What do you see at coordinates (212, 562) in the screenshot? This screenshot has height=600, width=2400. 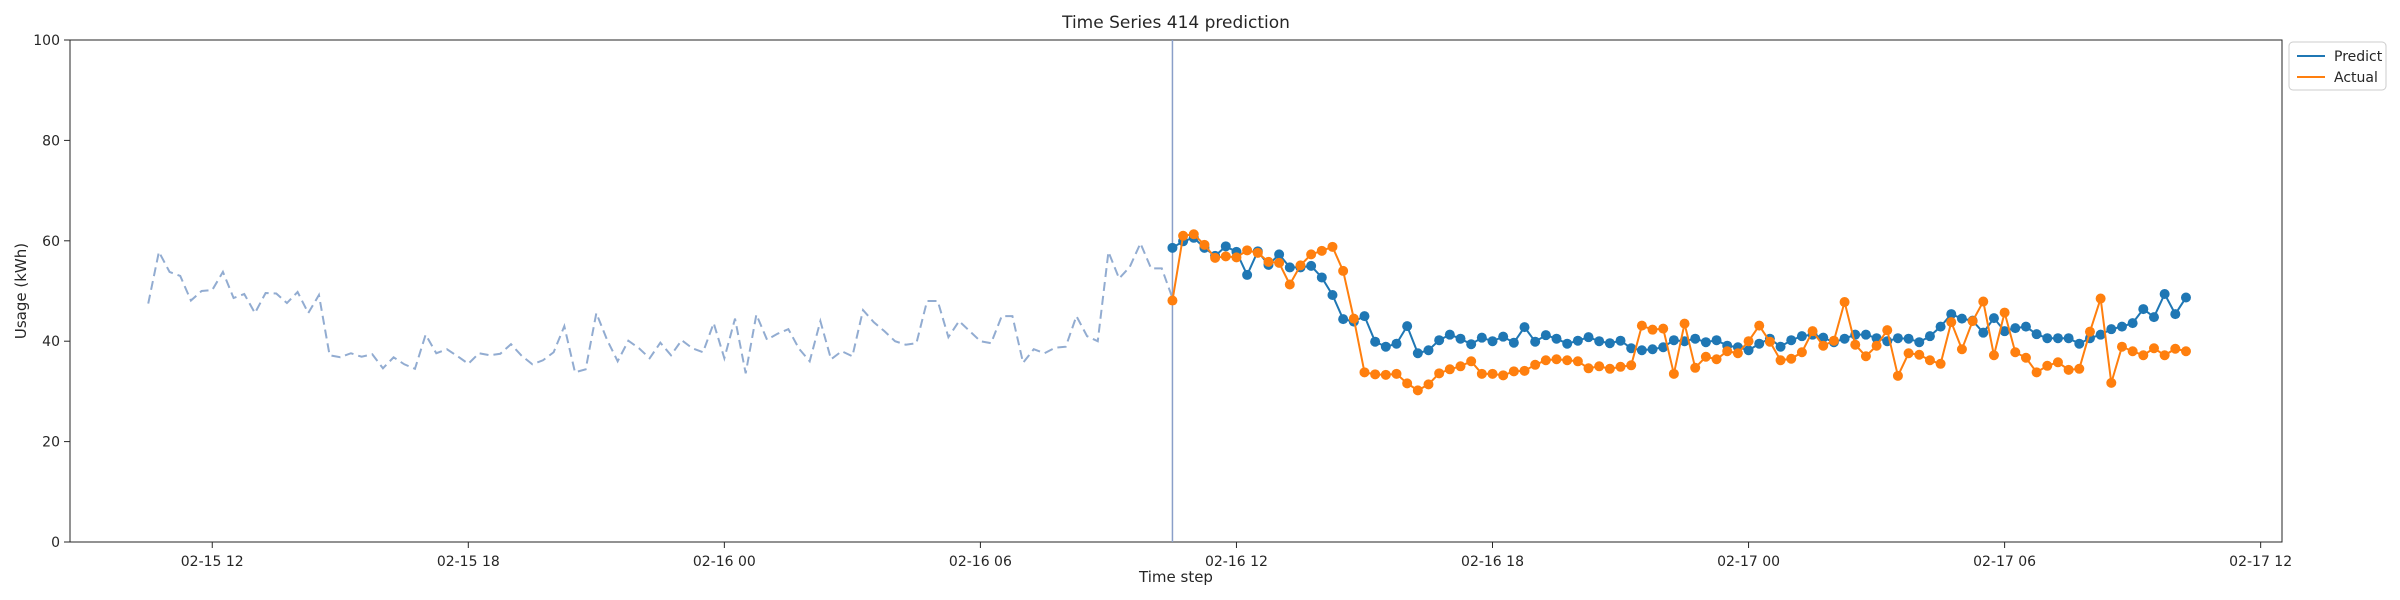 I see `x-tick-label: 02-15 12` at bounding box center [212, 562].